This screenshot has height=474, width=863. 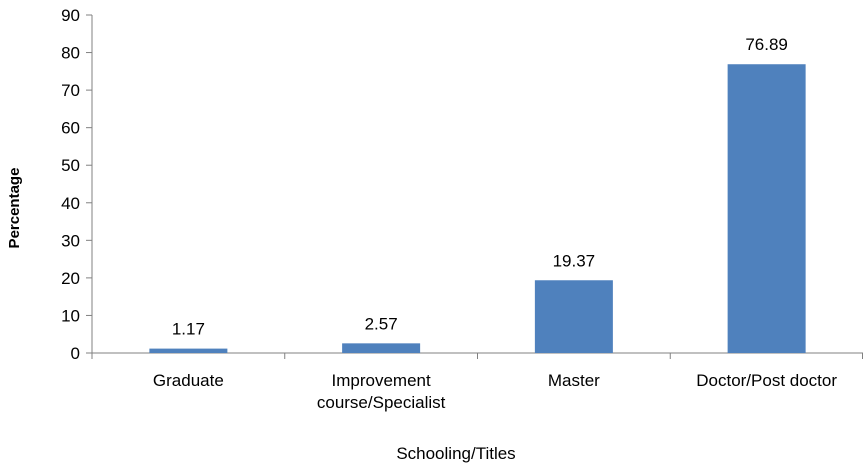 I want to click on x-axis, so click(x=477, y=355).